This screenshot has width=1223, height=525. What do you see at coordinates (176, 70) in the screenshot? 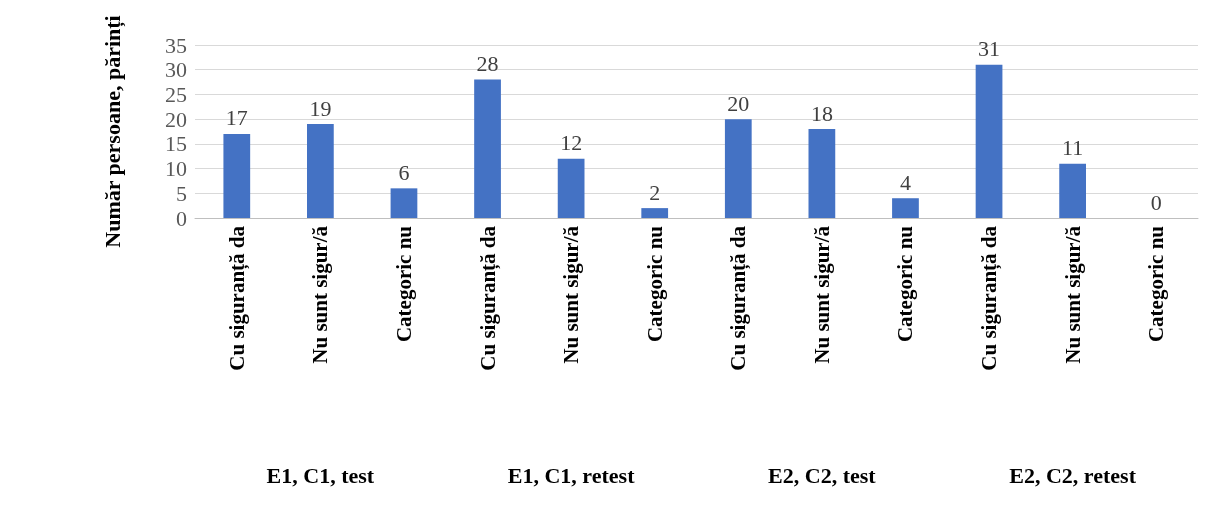
I see `y-tick-label: 30` at bounding box center [176, 70].